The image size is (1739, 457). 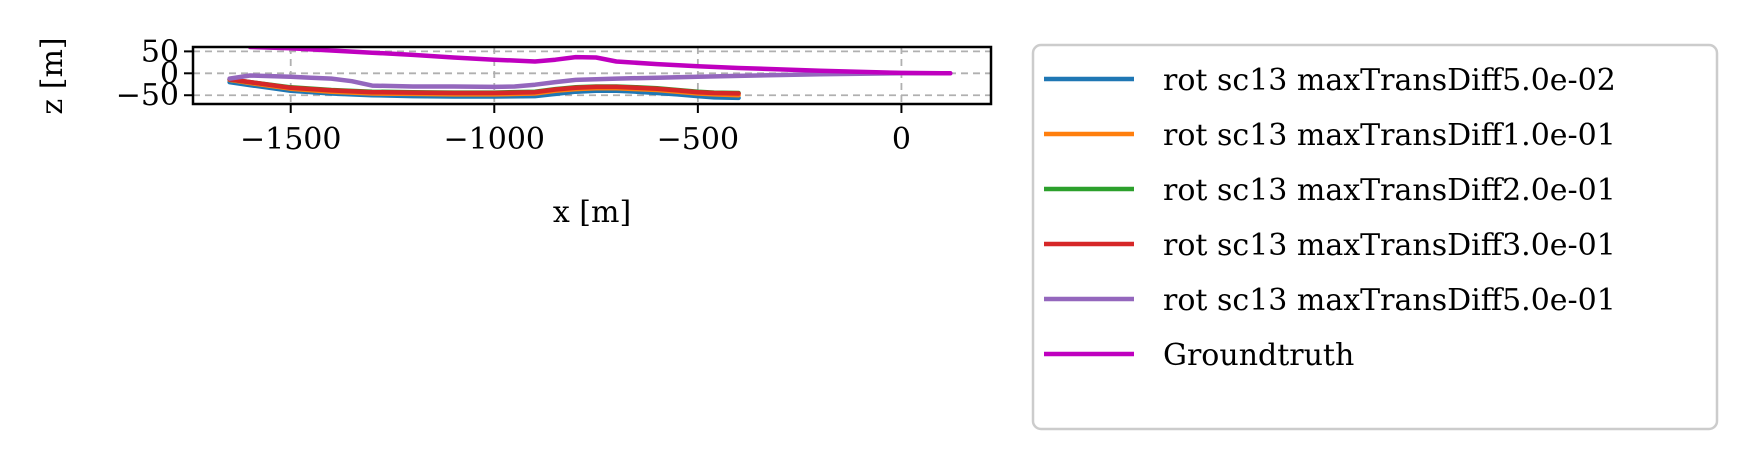 What do you see at coordinates (592, 212) in the screenshot?
I see `x-axis-label: x [m]` at bounding box center [592, 212].